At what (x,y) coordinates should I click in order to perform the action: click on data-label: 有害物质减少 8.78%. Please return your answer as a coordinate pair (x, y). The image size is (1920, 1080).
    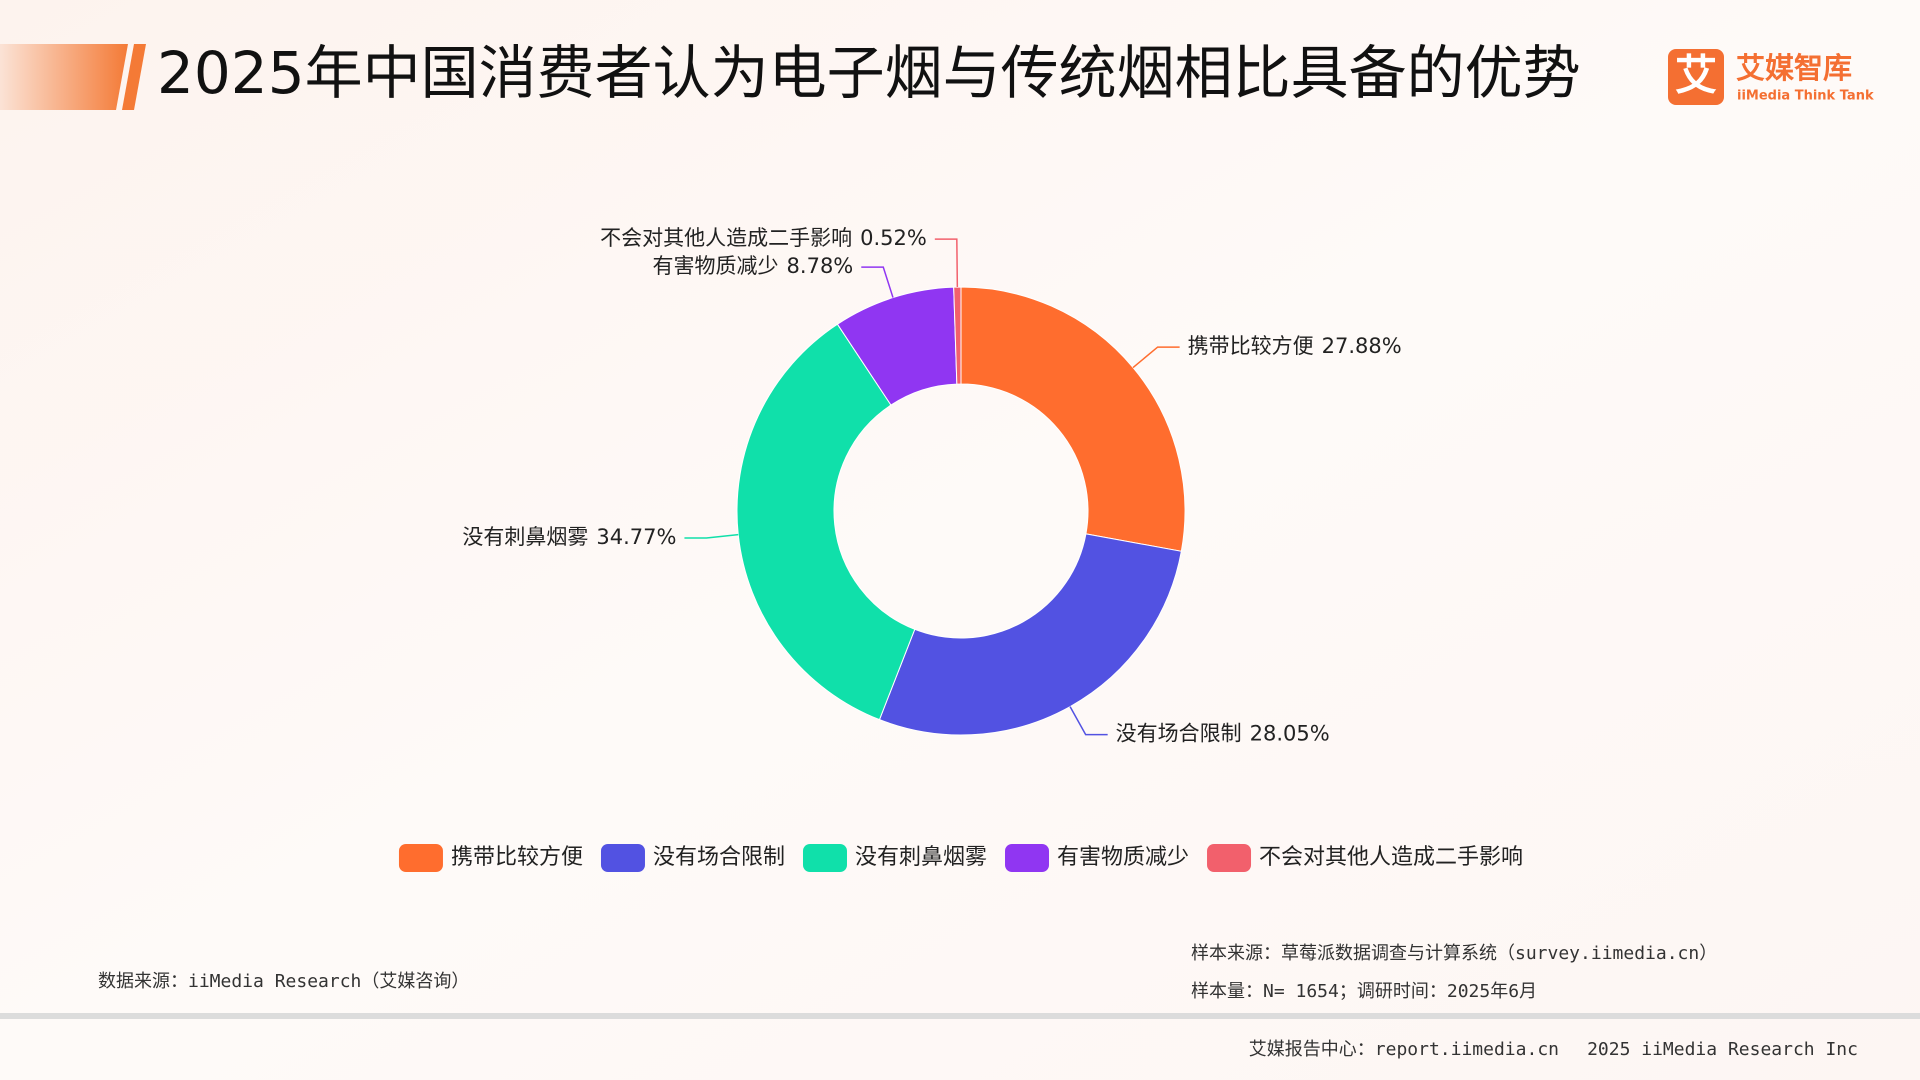
    Looking at the image, I should click on (753, 266).